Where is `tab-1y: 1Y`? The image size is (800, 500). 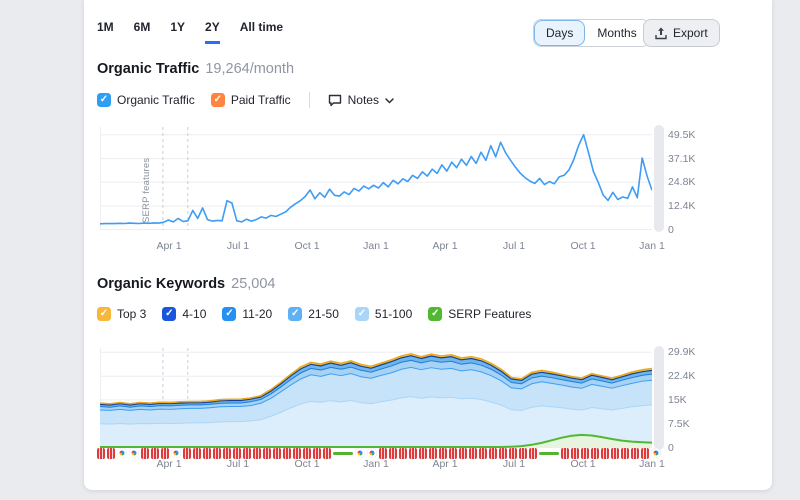 tab-1y: 1Y is located at coordinates (178, 27).